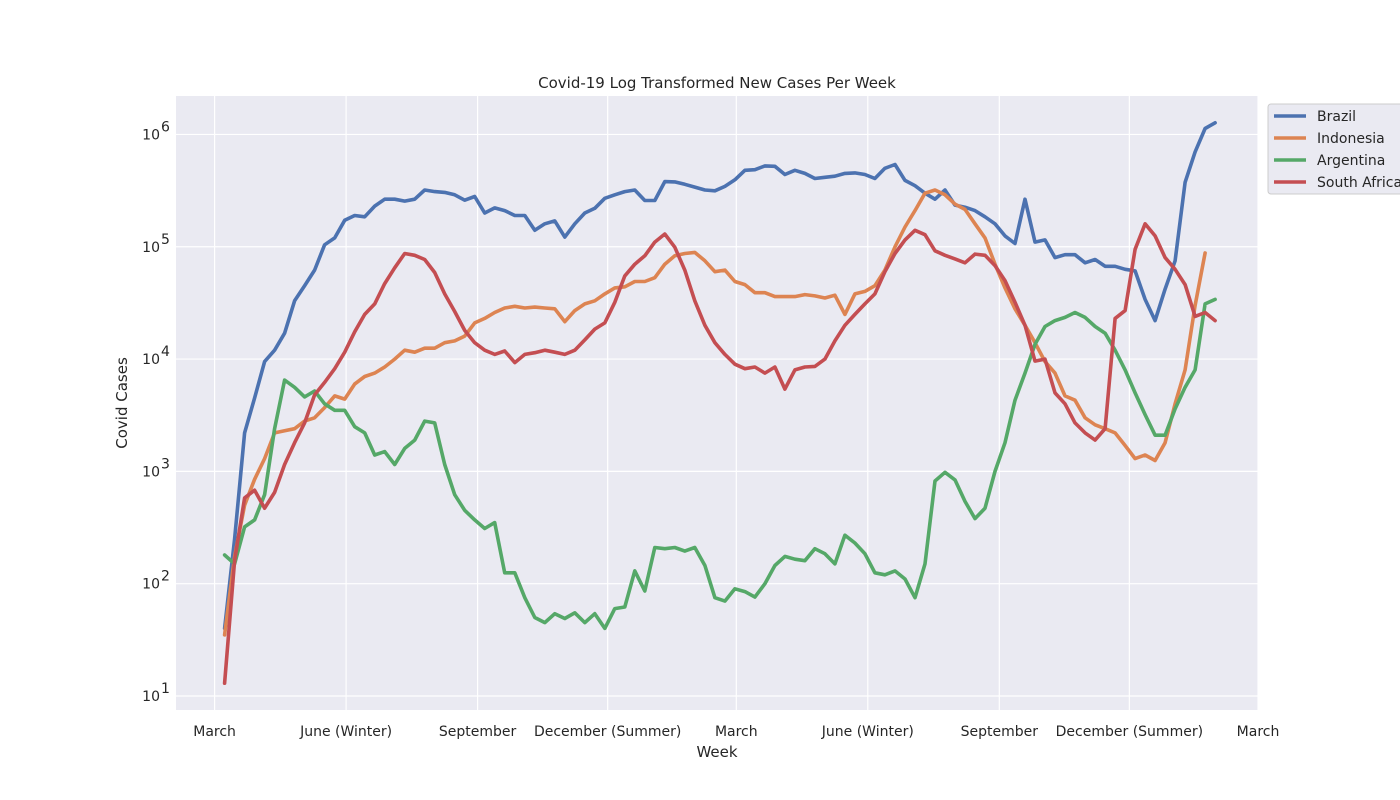  I want to click on legend-label-south-africa: South Africa, so click(1358, 183).